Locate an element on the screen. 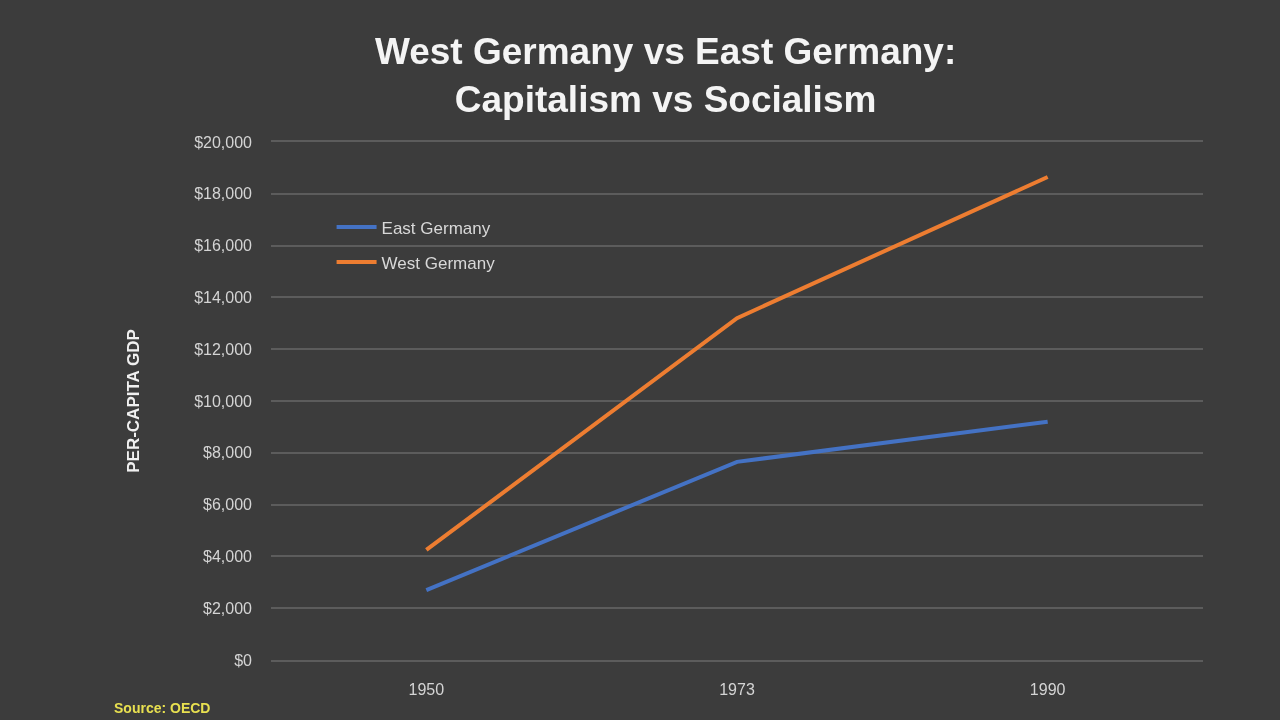 Image resolution: width=1280 pixels, height=720 pixels. y-tick-label: $10,000 is located at coordinates (223, 401).